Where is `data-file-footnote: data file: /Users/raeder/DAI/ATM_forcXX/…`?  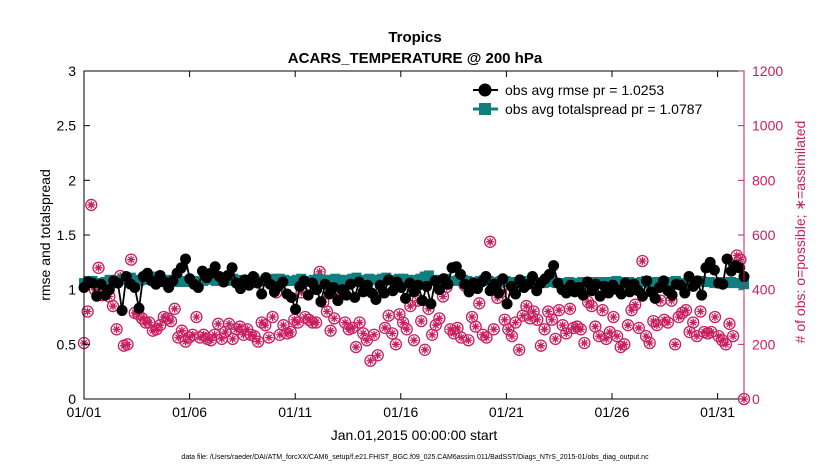
data-file-footnote: data file: /Users/raeder/DAI/ATM_forcXX/… is located at coordinates (415, 457).